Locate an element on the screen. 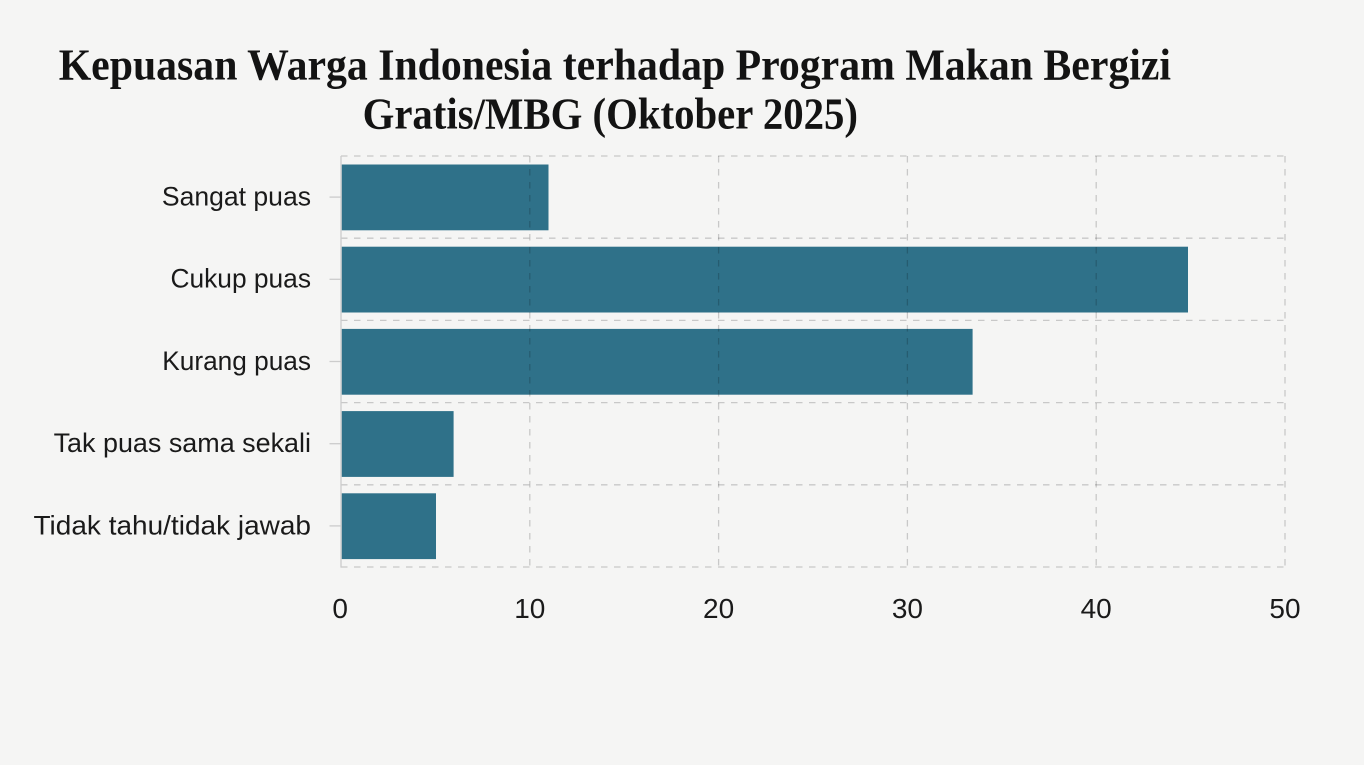  svg-text: 40 is located at coordinates (1096, 608).